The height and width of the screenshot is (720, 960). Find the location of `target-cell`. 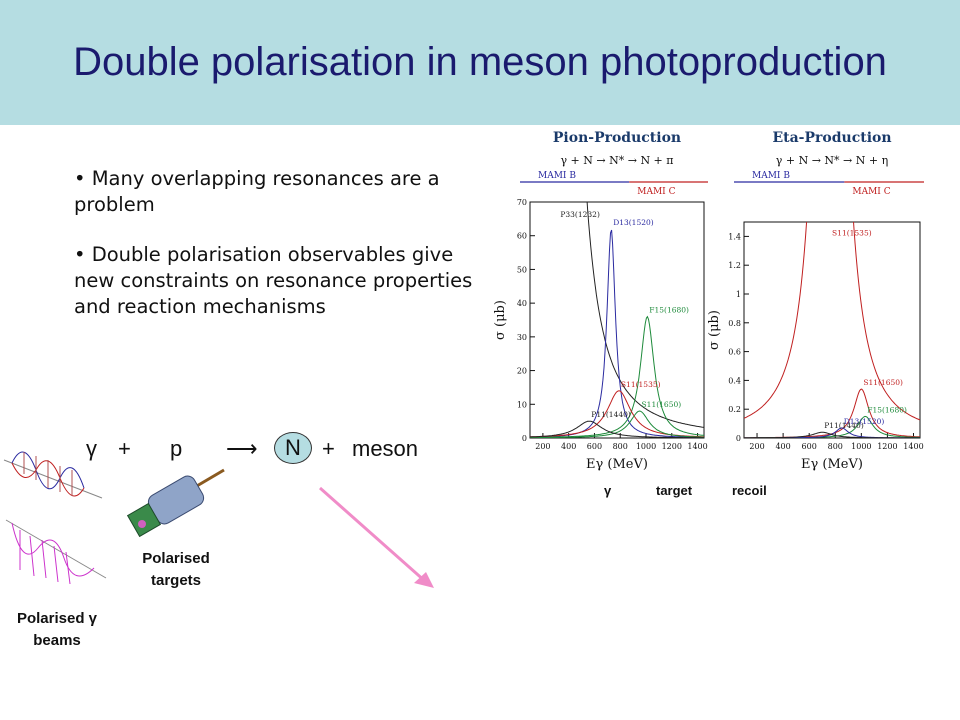

target-cell is located at coordinates (144, 520).